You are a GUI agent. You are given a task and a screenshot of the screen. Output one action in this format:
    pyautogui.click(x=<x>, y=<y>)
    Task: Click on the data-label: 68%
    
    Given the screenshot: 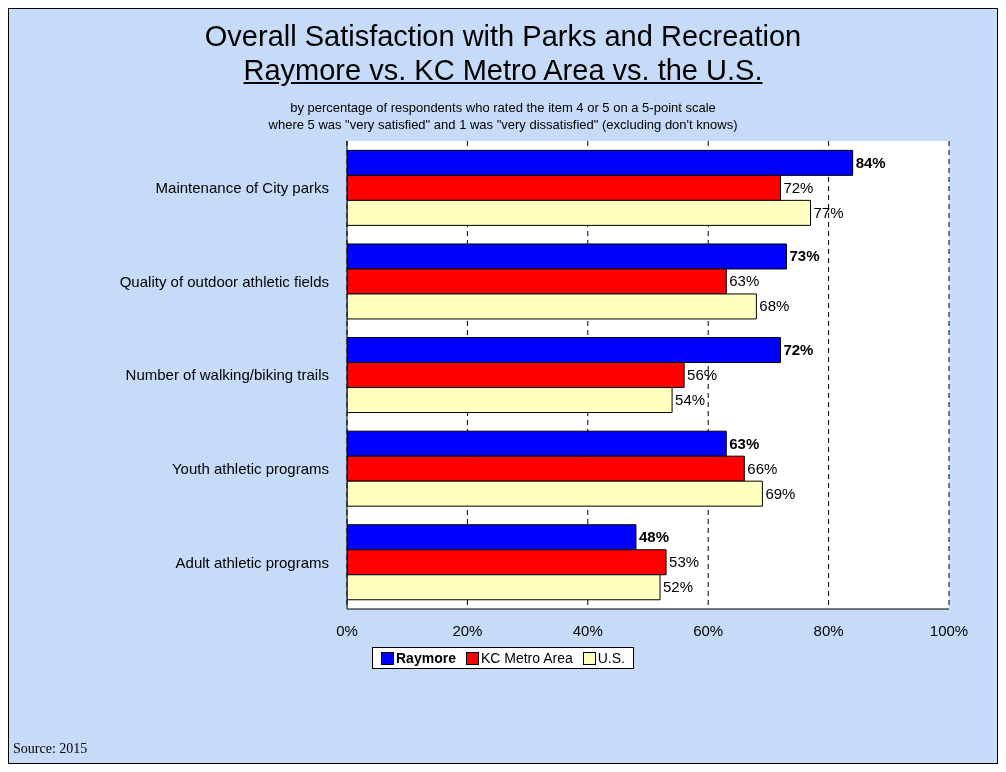 What is the action you would take?
    pyautogui.click(x=774, y=306)
    